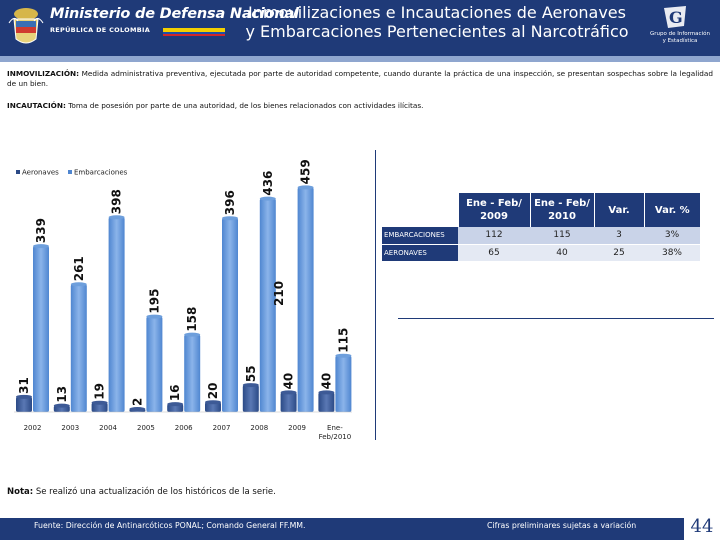 The image size is (720, 540). I want to click on legend-label: Embarcaciones, so click(101, 173).